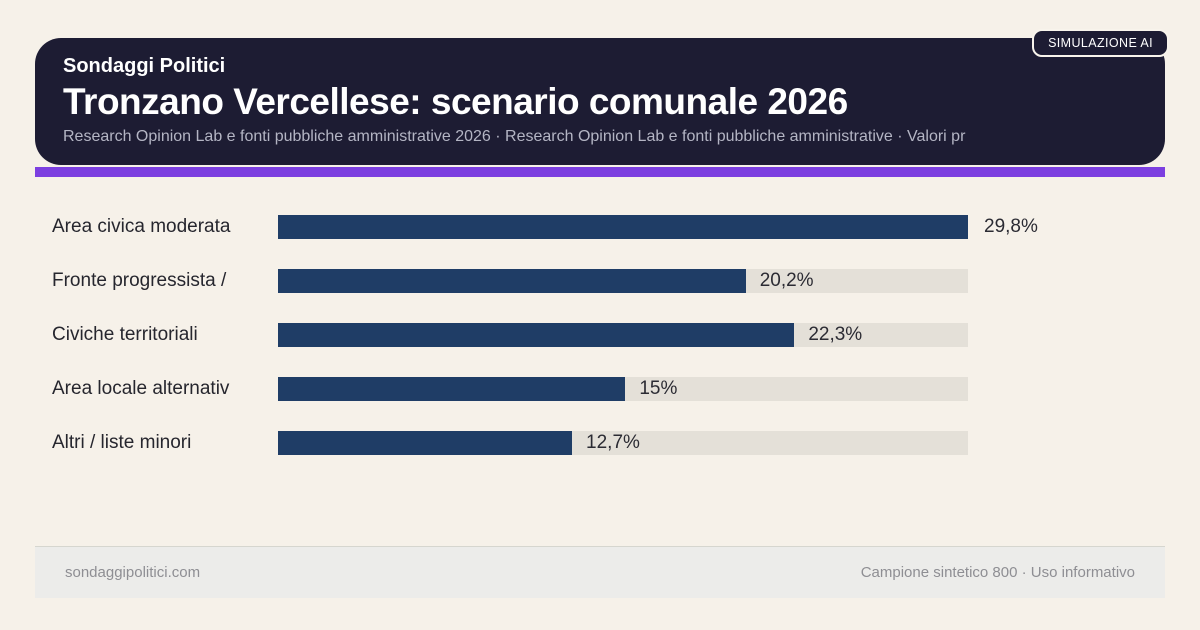 The width and height of the screenshot is (1200, 630). I want to click on footer-note: Campione sintetico 800 · Uso informativo, so click(997, 572).